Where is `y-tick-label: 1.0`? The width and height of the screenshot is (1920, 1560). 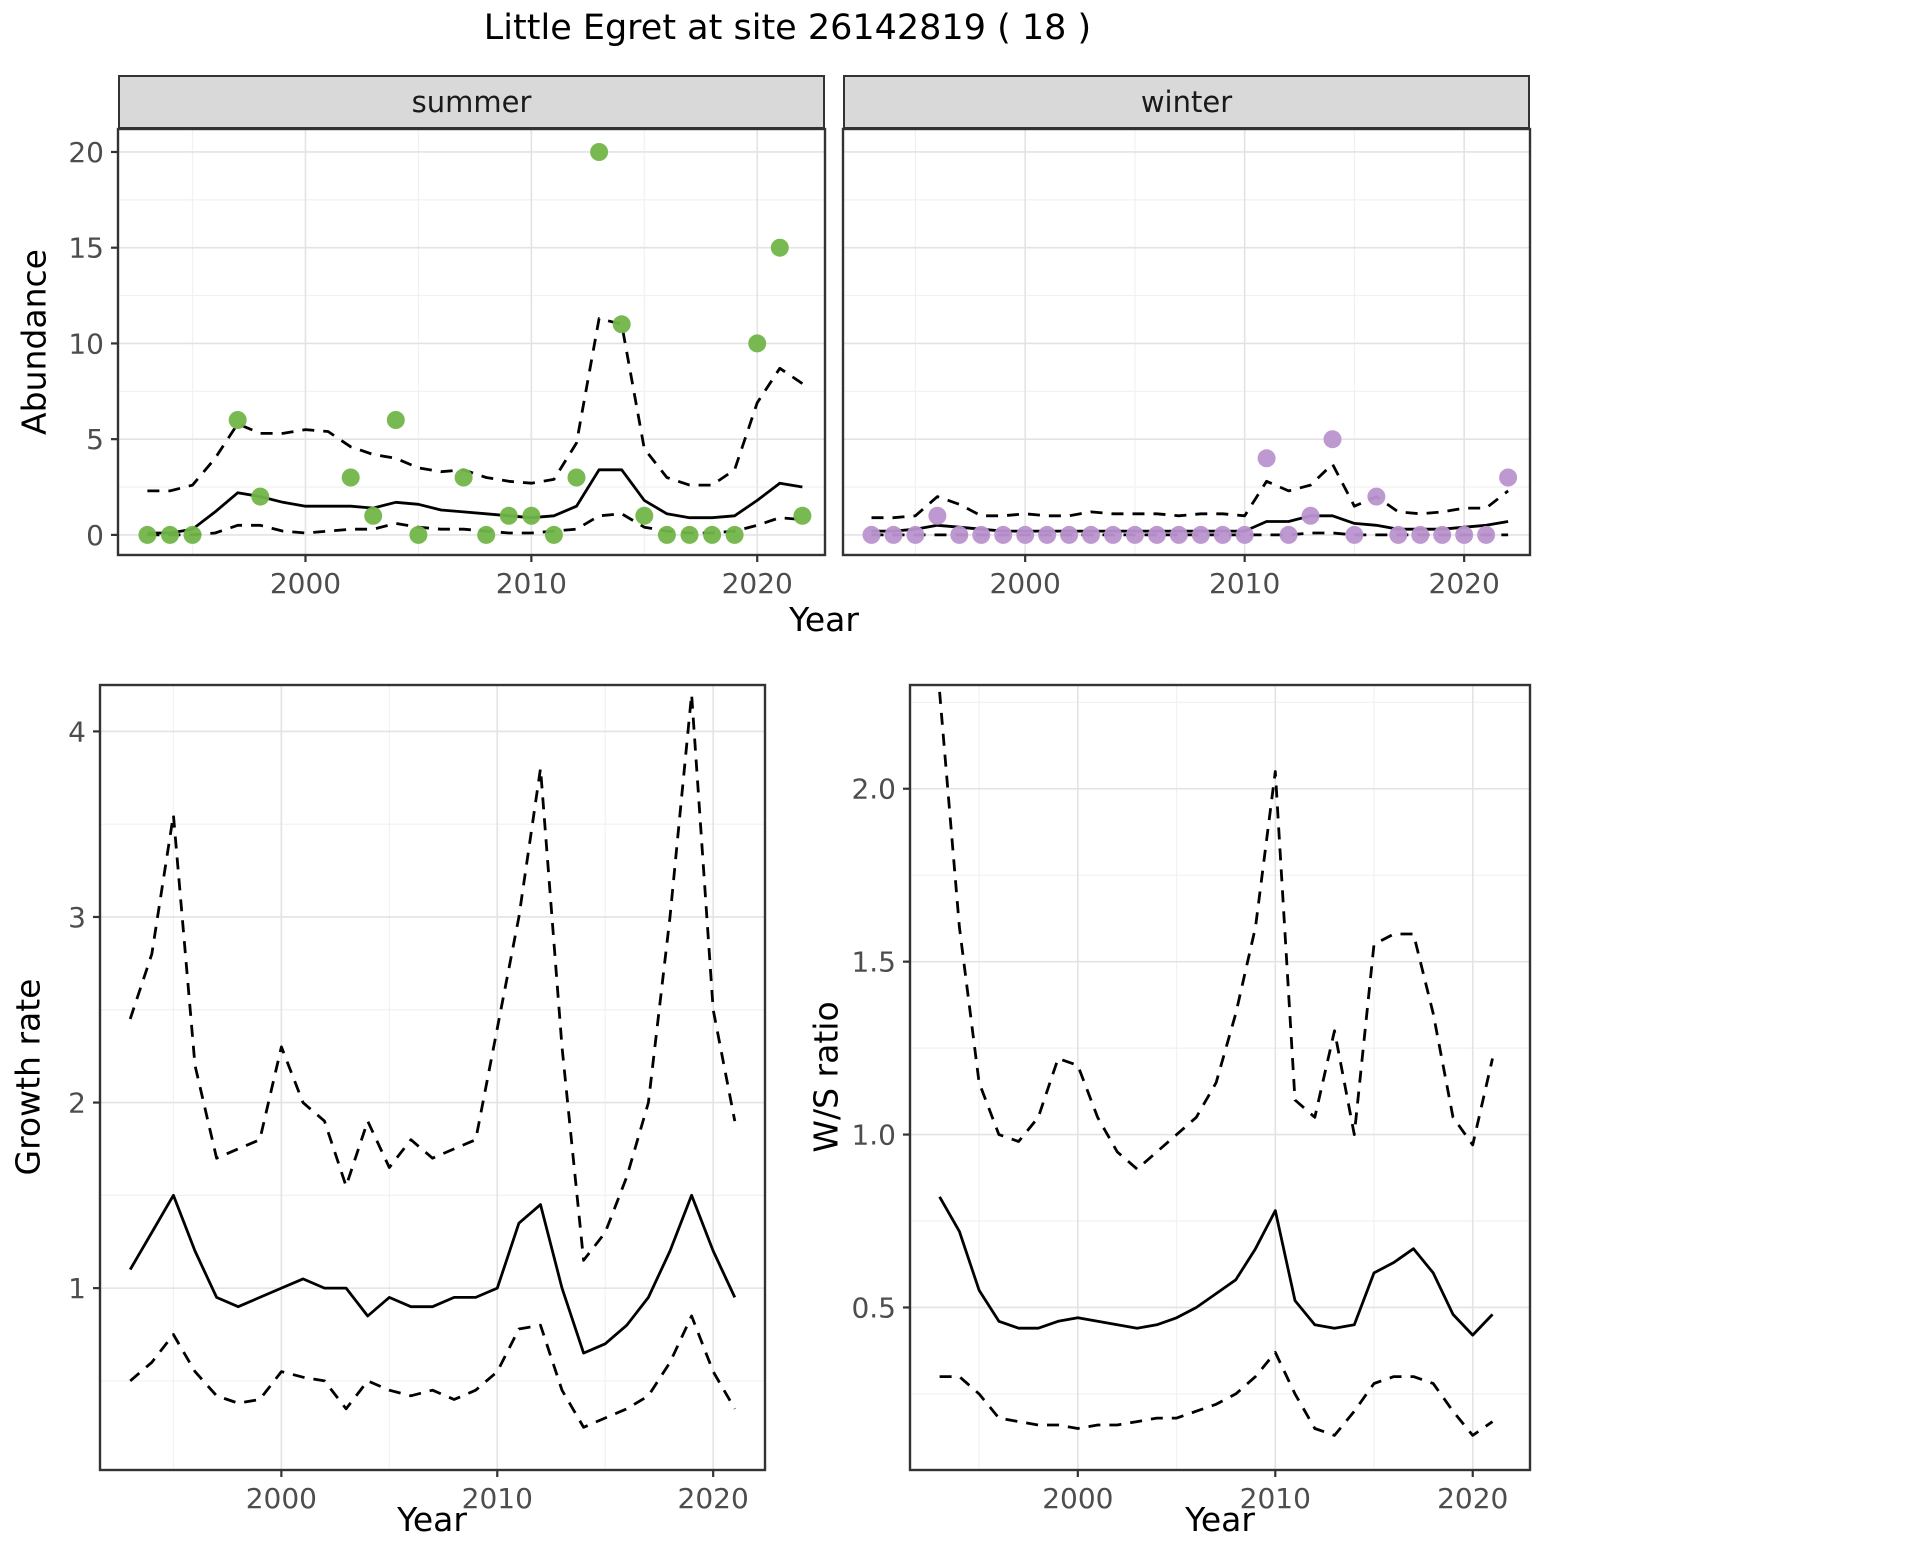
y-tick-label: 1.0 is located at coordinates (873, 1135).